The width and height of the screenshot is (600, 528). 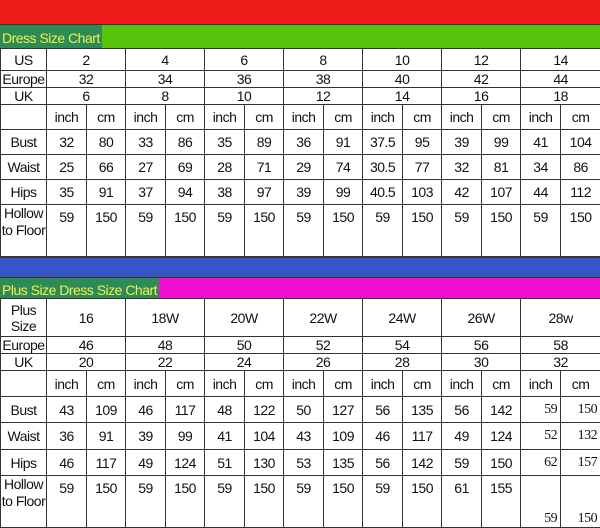 What do you see at coordinates (86, 60) in the screenshot?
I see `size-value: 2` at bounding box center [86, 60].